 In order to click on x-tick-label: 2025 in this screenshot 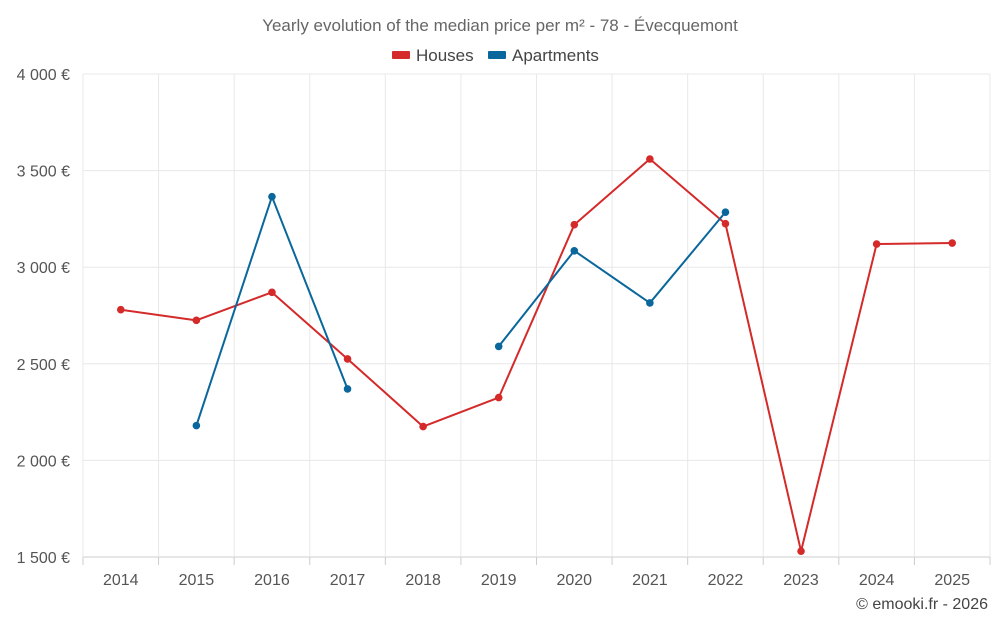, I will do `click(952, 580)`.